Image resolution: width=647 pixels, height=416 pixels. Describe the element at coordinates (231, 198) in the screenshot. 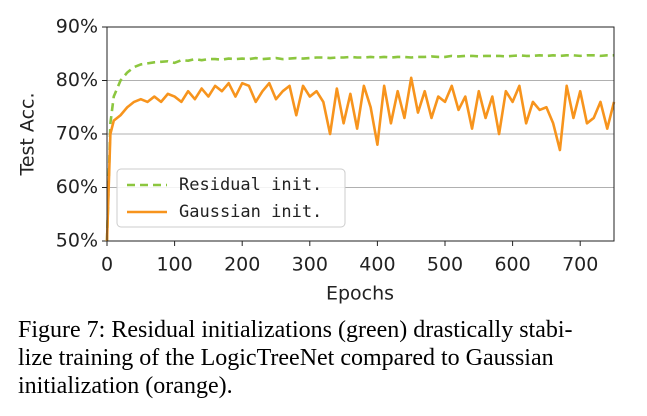

I see `legend-box` at that location.